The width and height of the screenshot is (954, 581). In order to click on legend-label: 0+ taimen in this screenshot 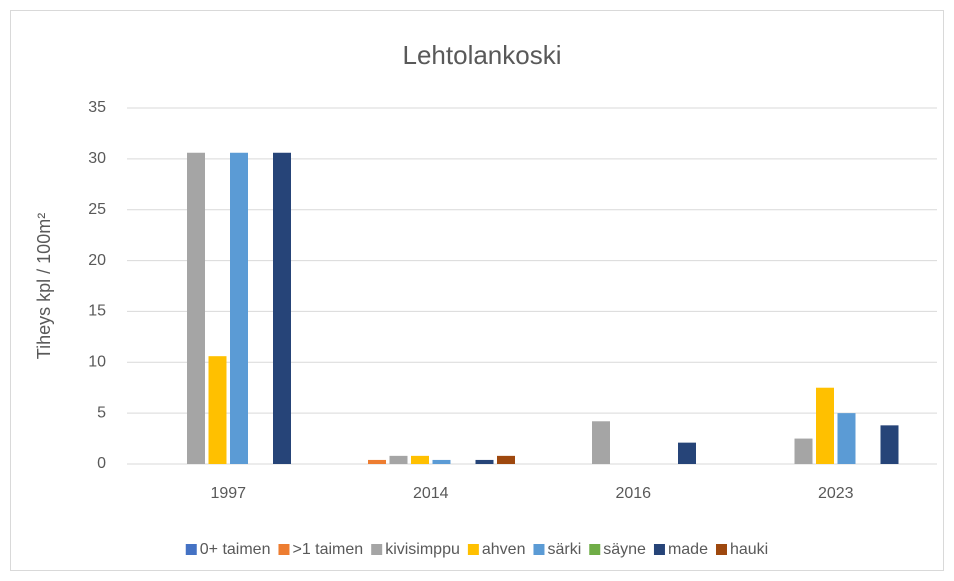, I will do `click(235, 549)`.